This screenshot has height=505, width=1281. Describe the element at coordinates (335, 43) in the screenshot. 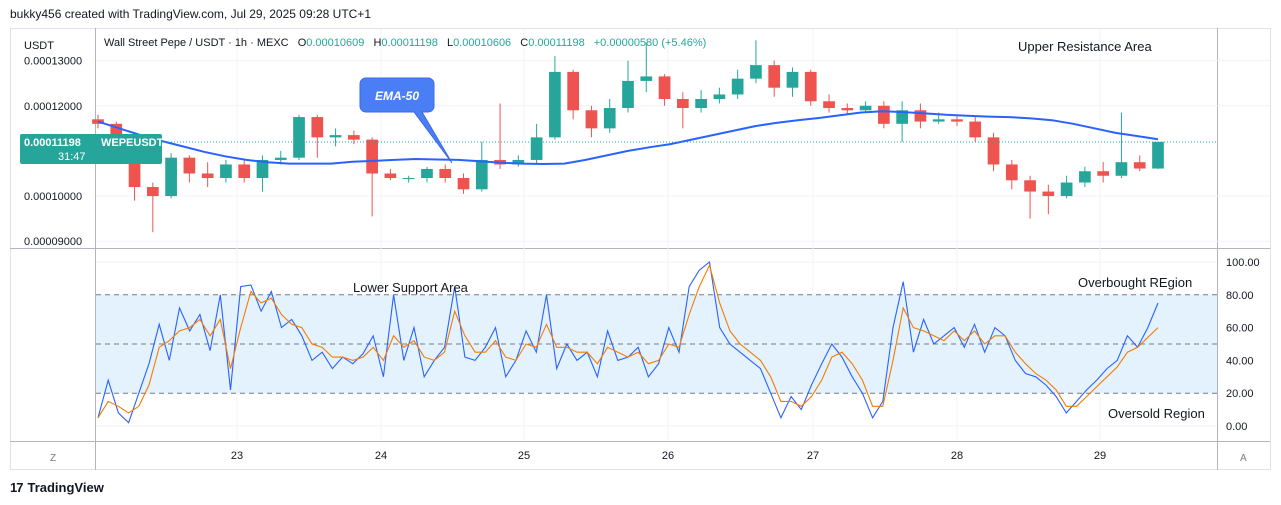

I see `open-value: 0.00010609` at that location.